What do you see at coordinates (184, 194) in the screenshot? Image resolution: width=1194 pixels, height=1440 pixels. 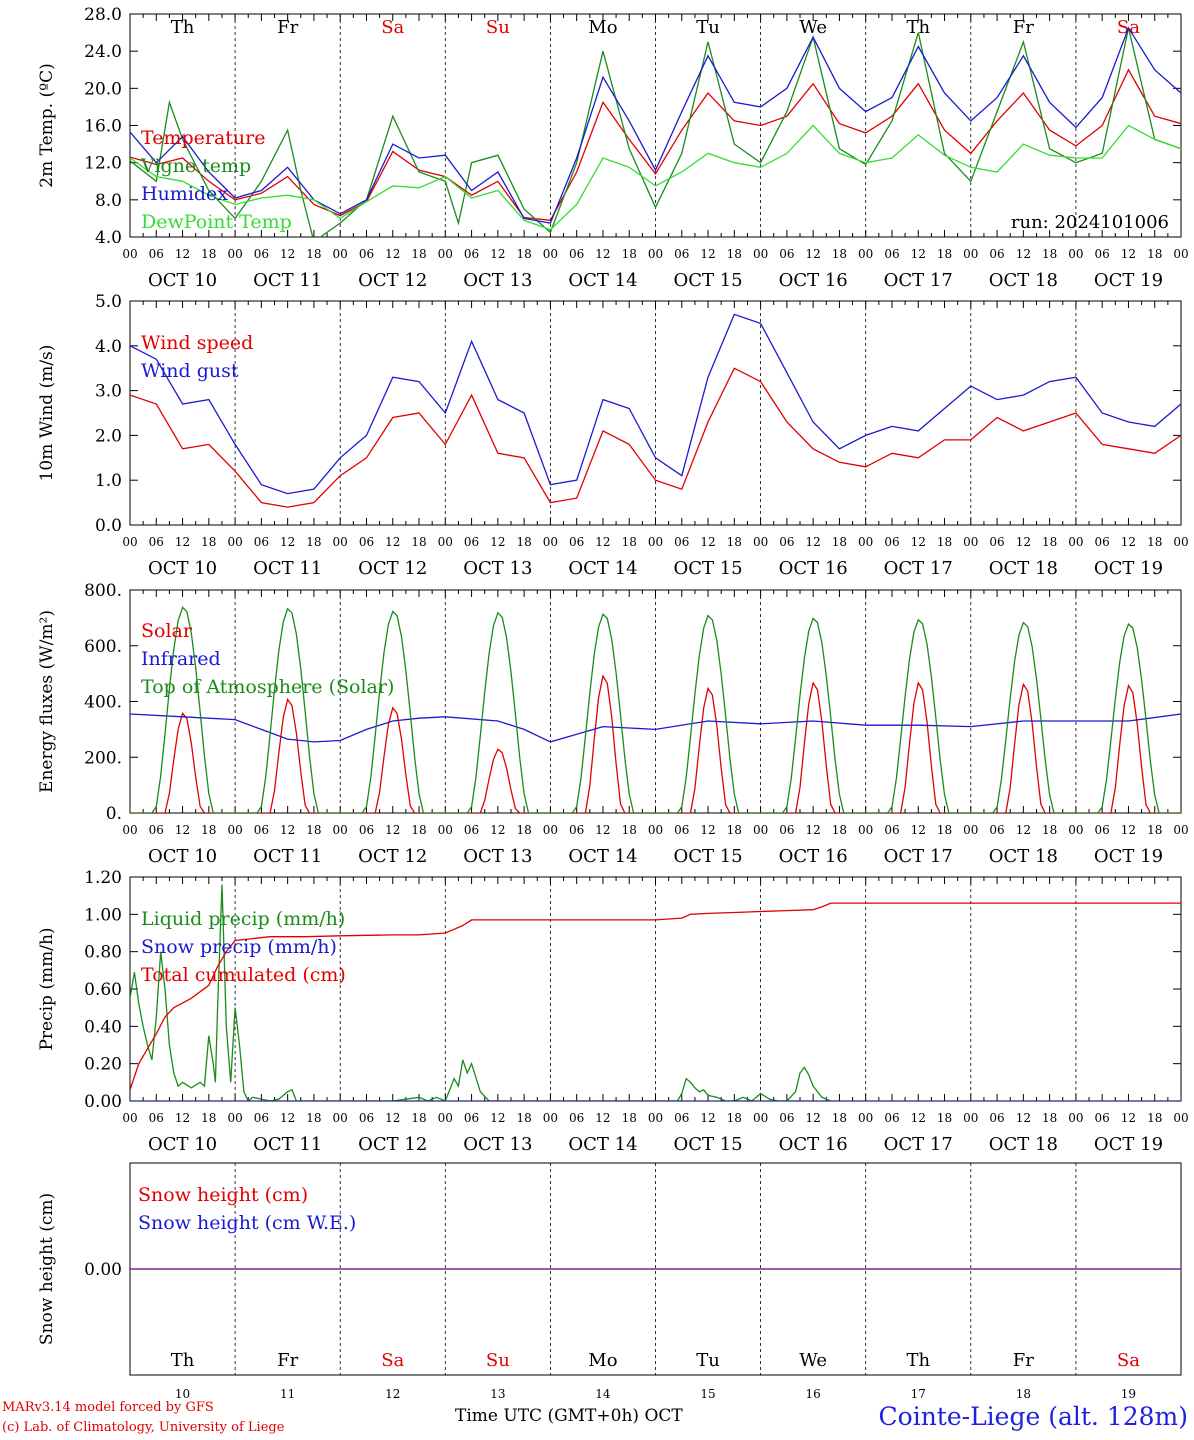 I see `legend-entry: Humidex` at bounding box center [184, 194].